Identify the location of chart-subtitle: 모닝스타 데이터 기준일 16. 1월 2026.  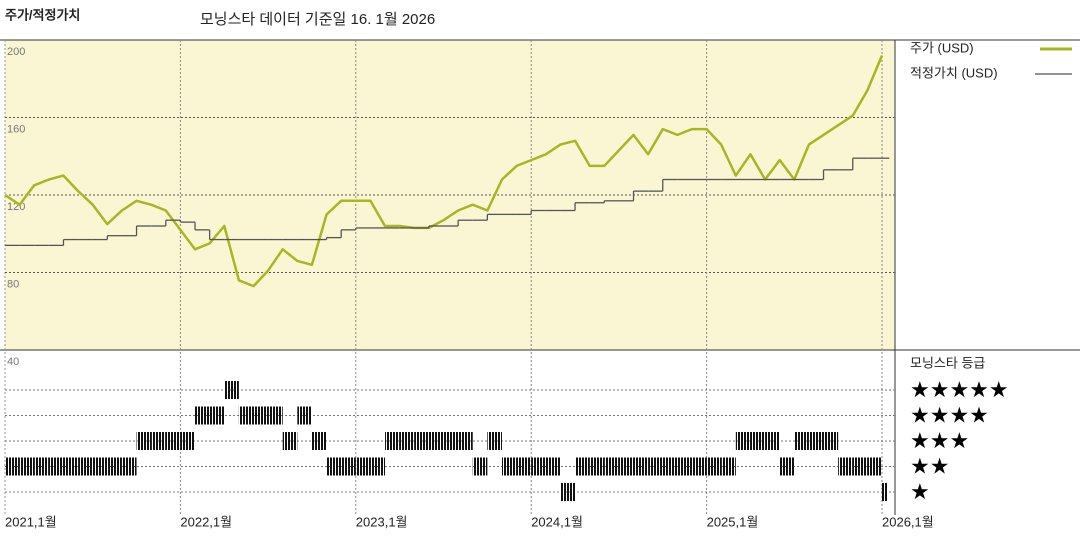
(317, 19).